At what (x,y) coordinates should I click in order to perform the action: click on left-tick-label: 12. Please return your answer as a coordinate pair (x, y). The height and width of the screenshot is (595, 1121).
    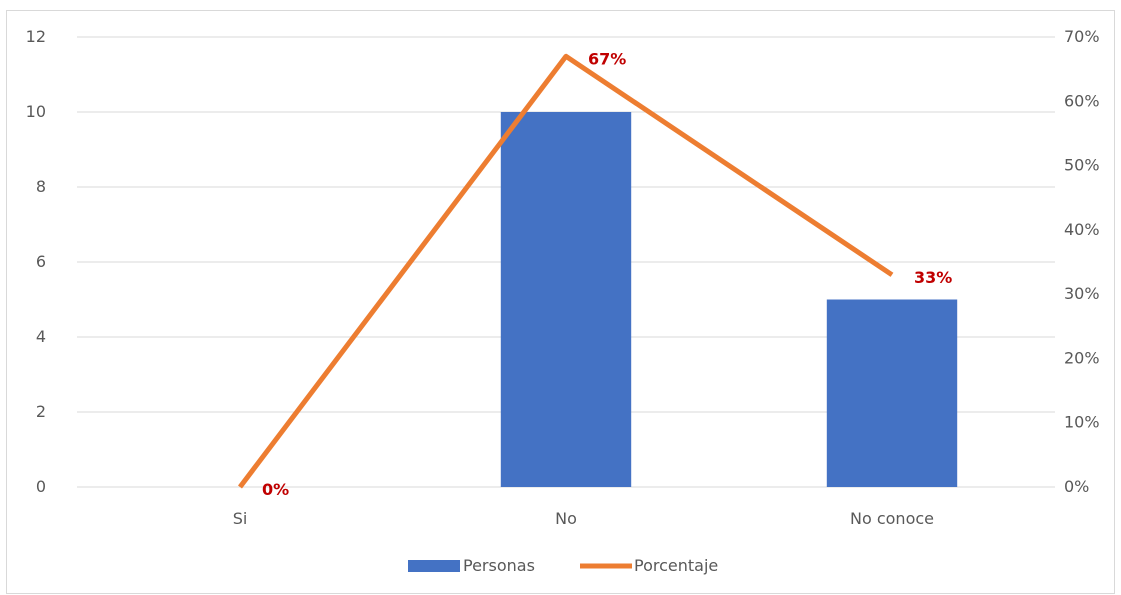
    Looking at the image, I should click on (36, 36).